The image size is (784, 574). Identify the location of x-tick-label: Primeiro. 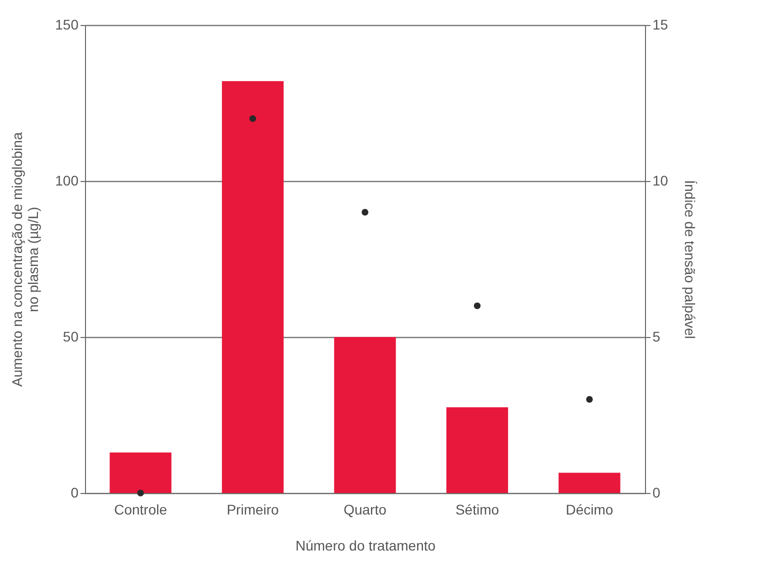
(253, 510).